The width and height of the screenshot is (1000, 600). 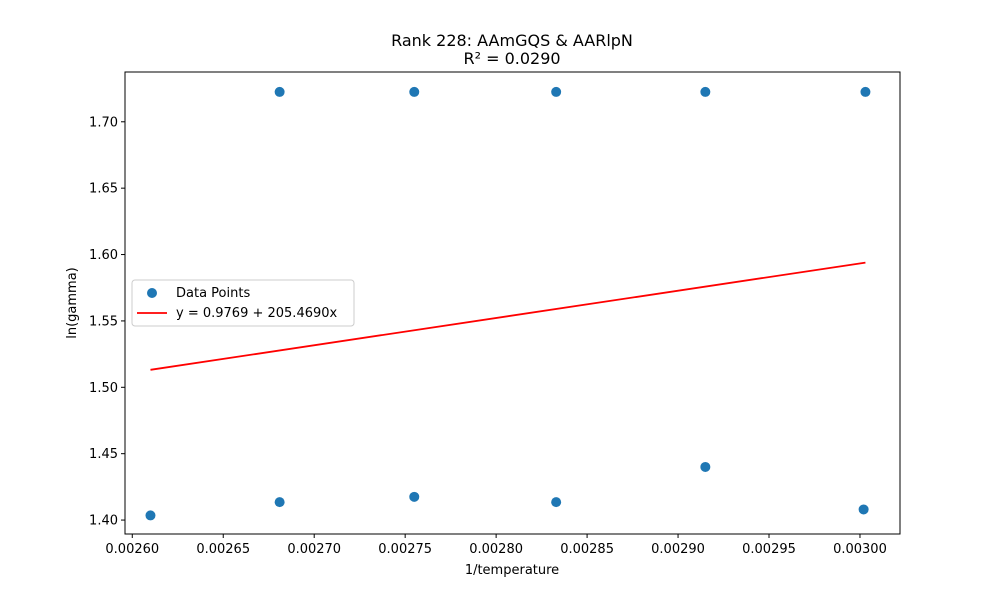 I want to click on legend-box, so click(x=243, y=303).